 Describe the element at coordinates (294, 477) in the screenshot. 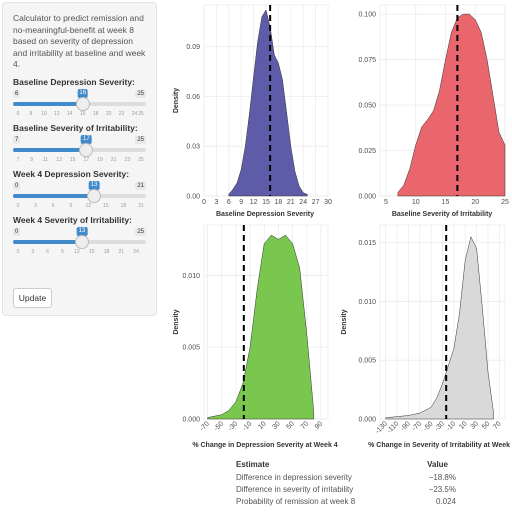

I see `row-estimate: Difference in depression severity` at that location.